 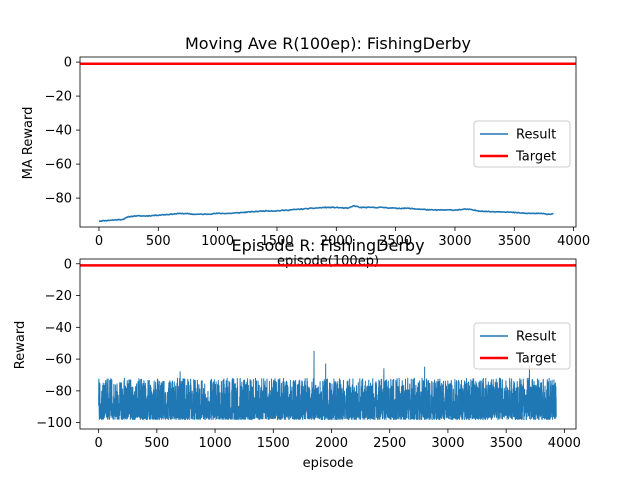 I want to click on chart-title: Episode R: FishingDerby, so click(x=327, y=245).